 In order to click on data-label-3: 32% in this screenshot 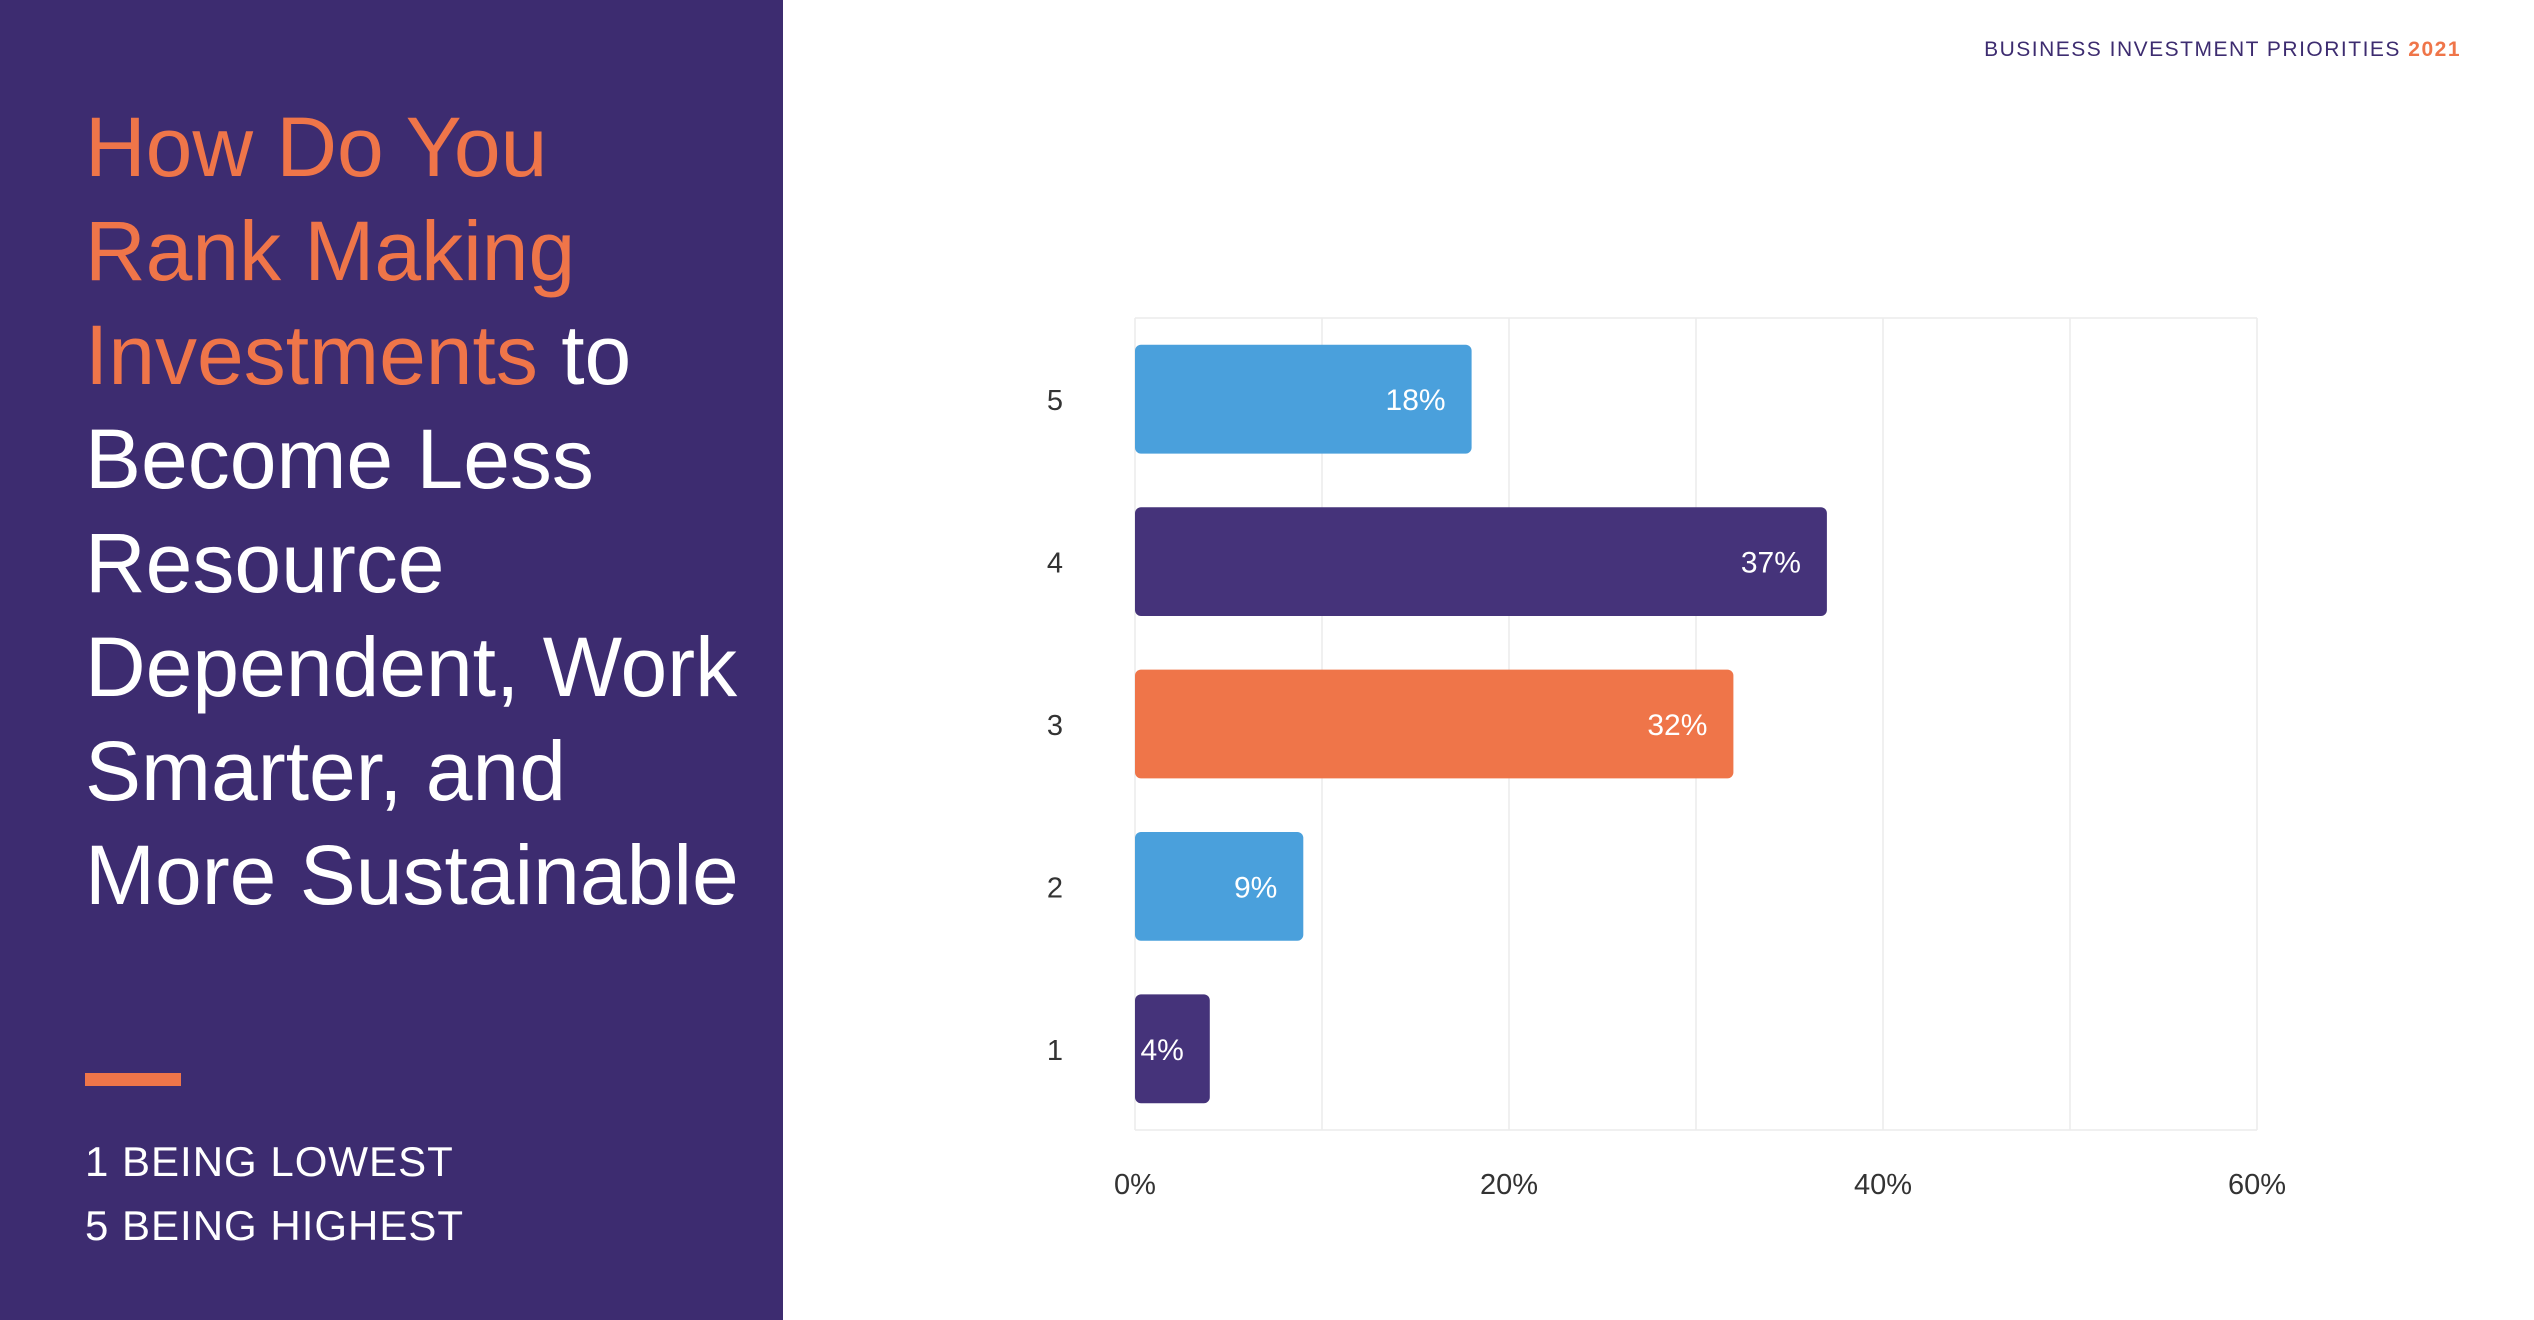, I will do `click(1677, 725)`.